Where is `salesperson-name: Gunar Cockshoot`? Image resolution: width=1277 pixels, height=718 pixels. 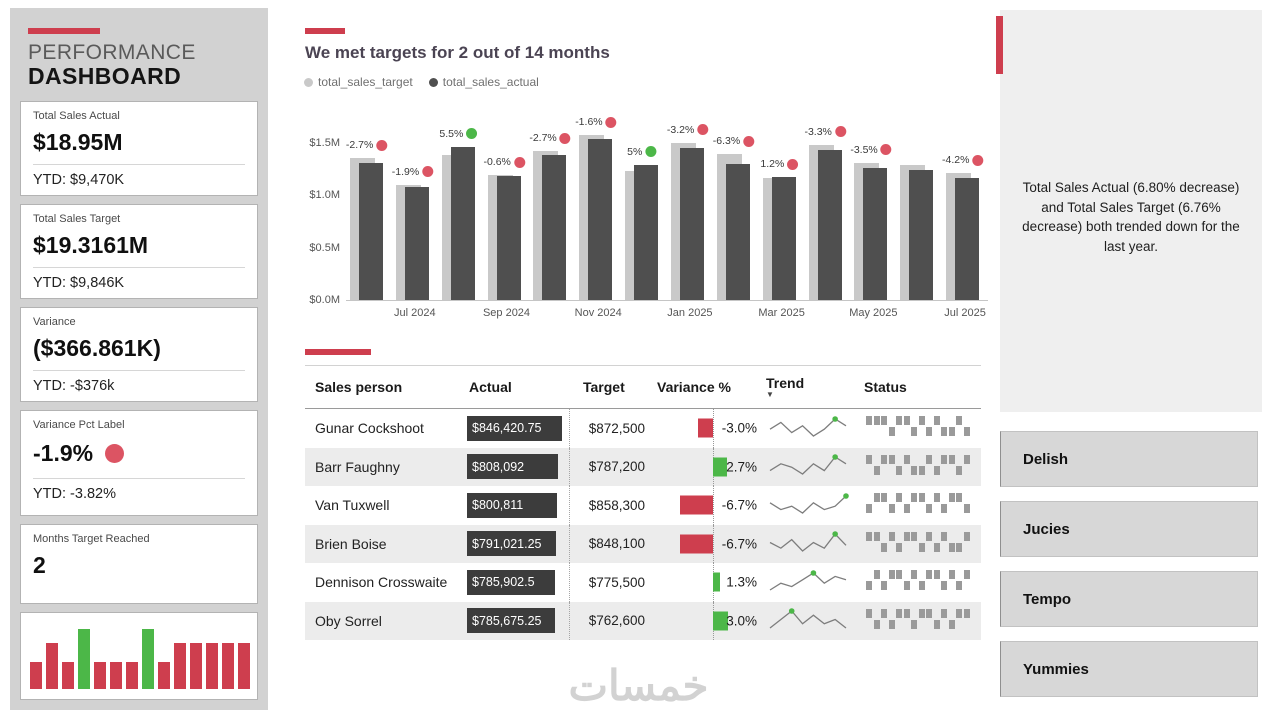 salesperson-name: Gunar Cockshoot is located at coordinates (369, 428).